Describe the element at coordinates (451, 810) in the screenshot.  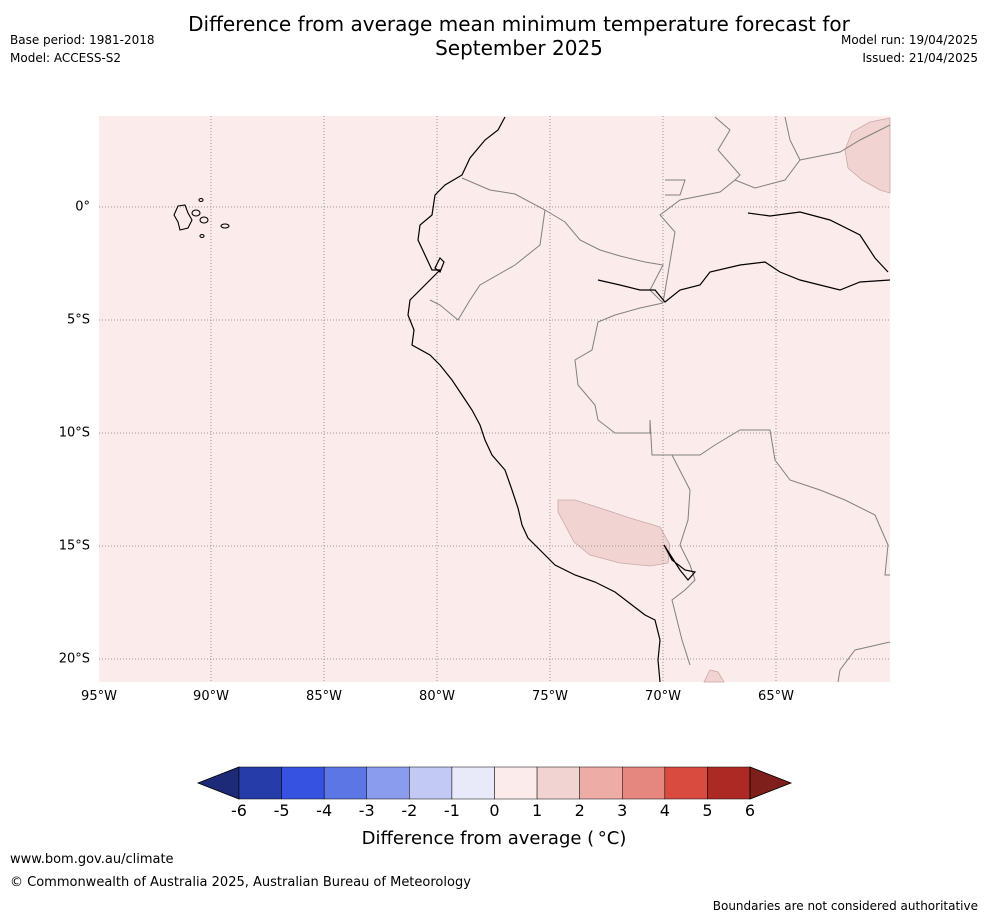
I see `colorbar-tick-label: -1` at that location.